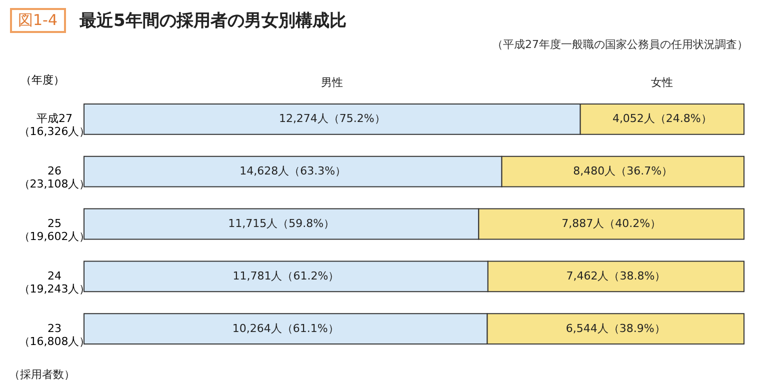  What do you see at coordinates (54, 177) in the screenshot?
I see `y-tick-label: 26 （23,108人）` at bounding box center [54, 177].